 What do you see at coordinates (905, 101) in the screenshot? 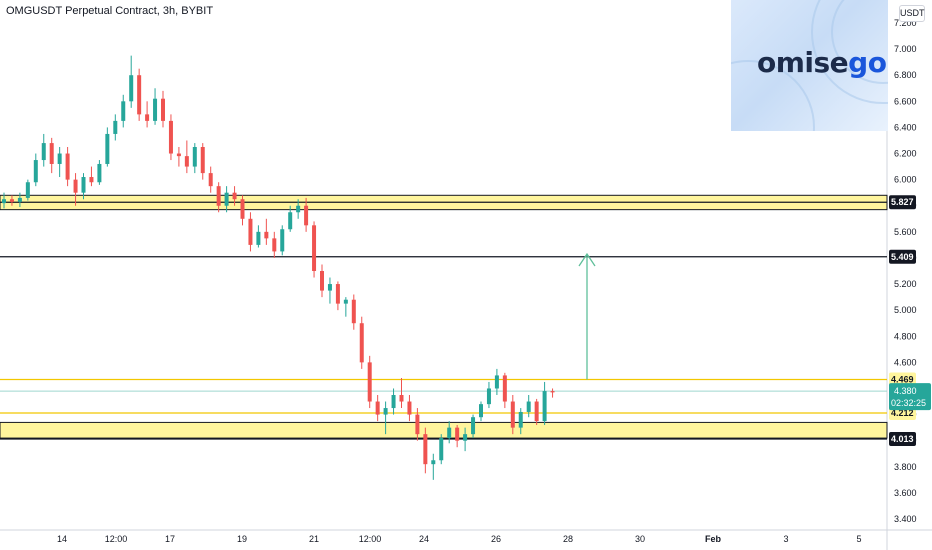
I see `y-tick-label: 6.600` at bounding box center [905, 101].